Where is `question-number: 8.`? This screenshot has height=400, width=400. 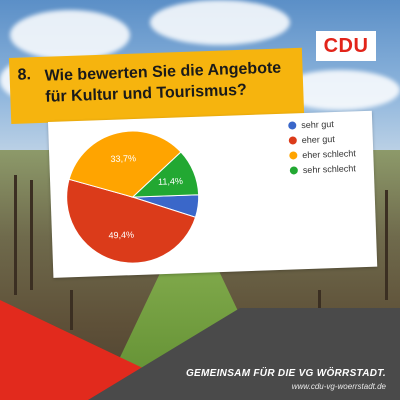 question-number: 8. is located at coordinates (24, 75).